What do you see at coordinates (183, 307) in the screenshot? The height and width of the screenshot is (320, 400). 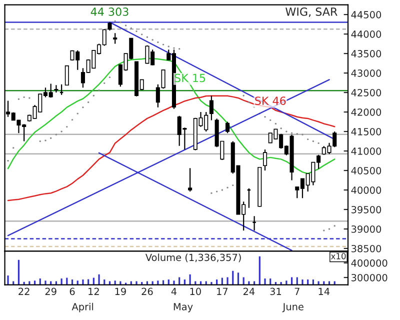 I see `text: May` at bounding box center [183, 307].